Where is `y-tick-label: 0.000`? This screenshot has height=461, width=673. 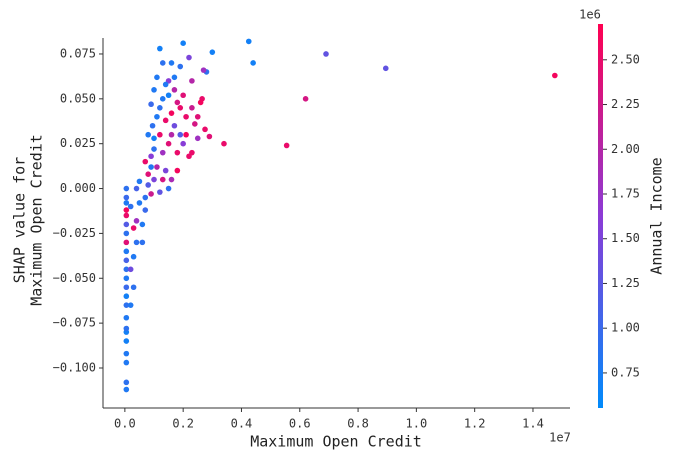
y-tick-label: 0.000 is located at coordinates (78, 188).